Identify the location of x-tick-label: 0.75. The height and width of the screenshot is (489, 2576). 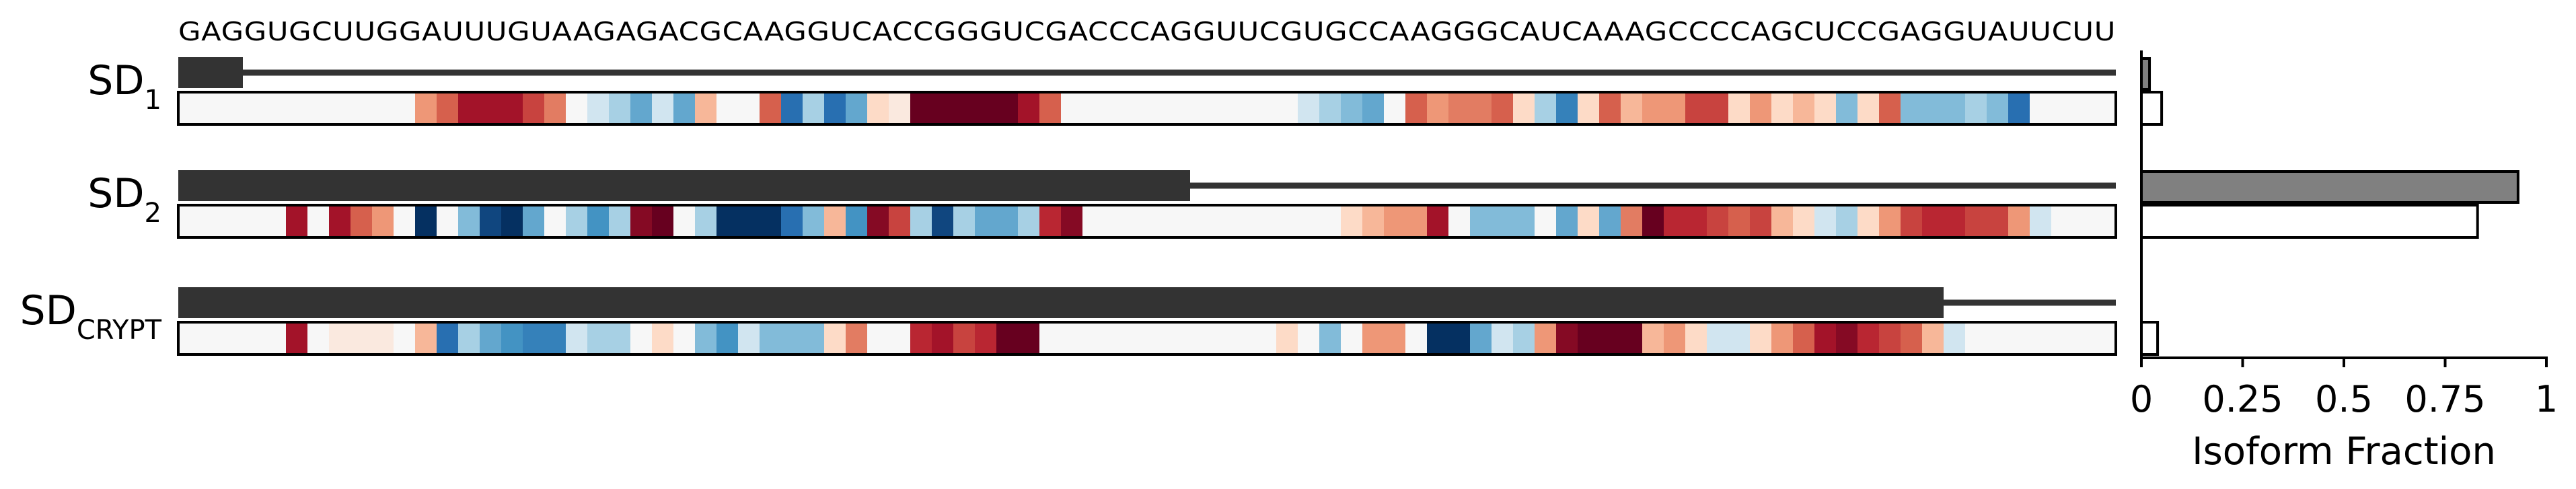
(2444, 399).